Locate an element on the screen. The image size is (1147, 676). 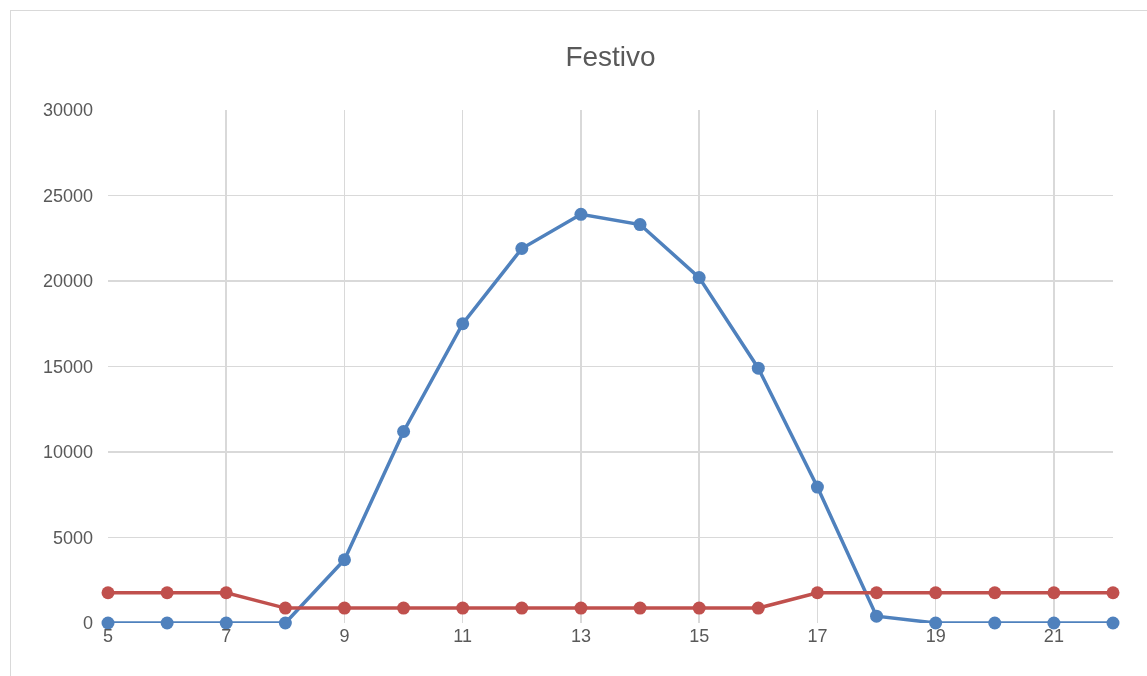
y-tick-label: 20000 is located at coordinates (67, 281).